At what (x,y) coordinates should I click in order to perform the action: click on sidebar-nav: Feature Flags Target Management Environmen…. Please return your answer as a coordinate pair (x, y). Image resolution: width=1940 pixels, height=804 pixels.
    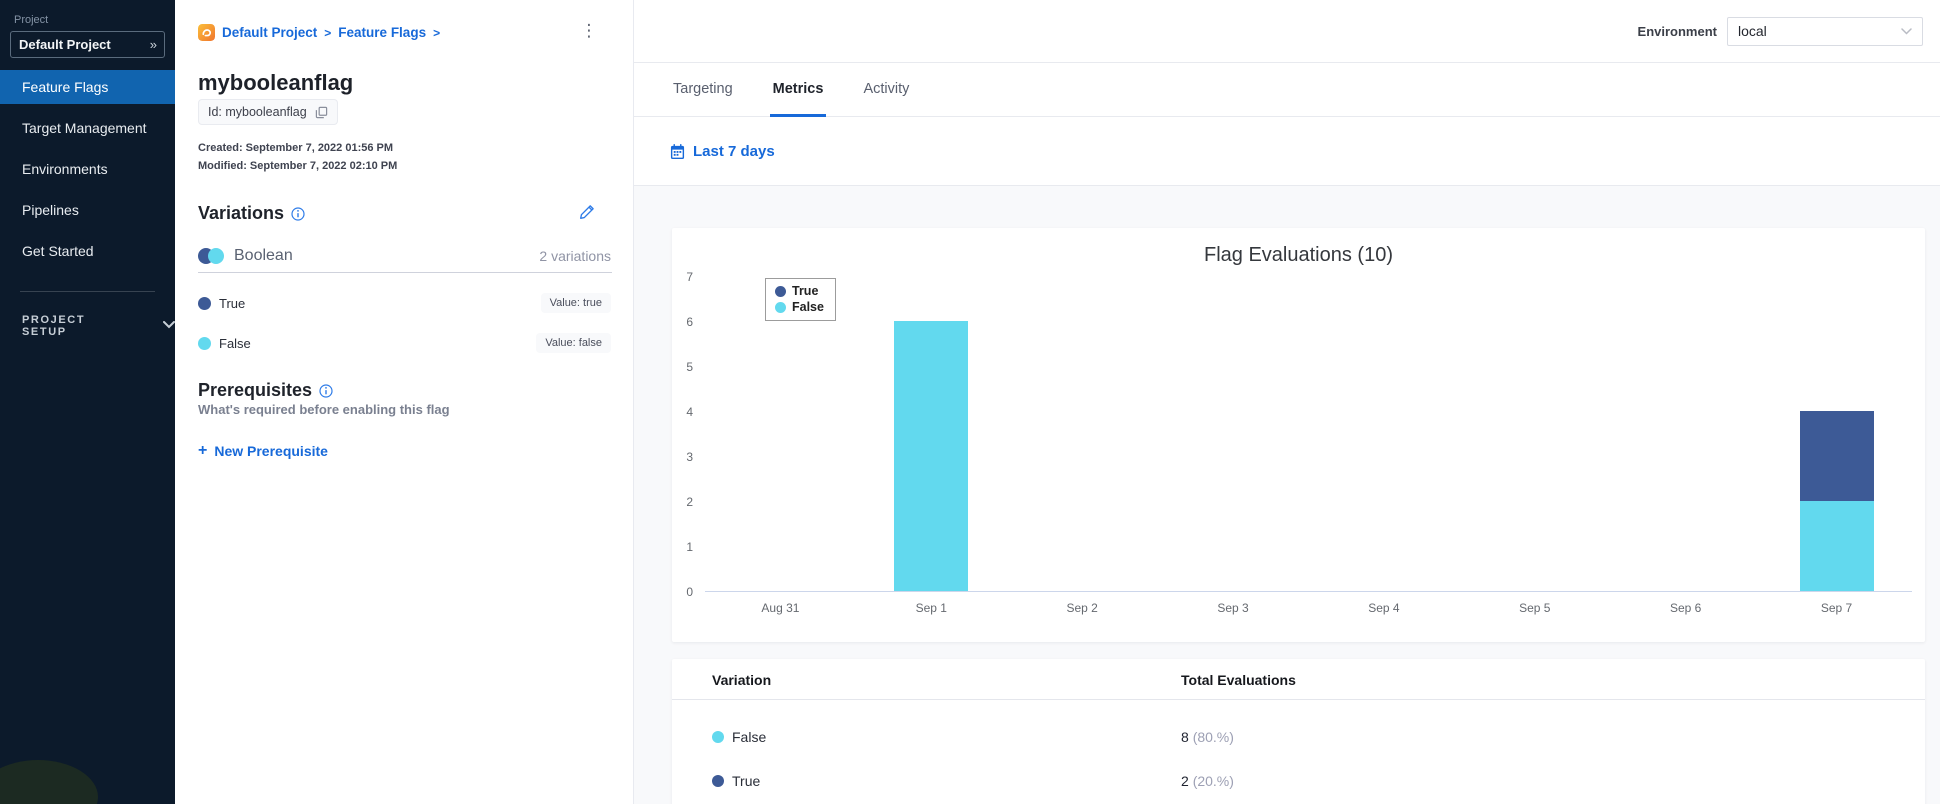
    Looking at the image, I should click on (87, 170).